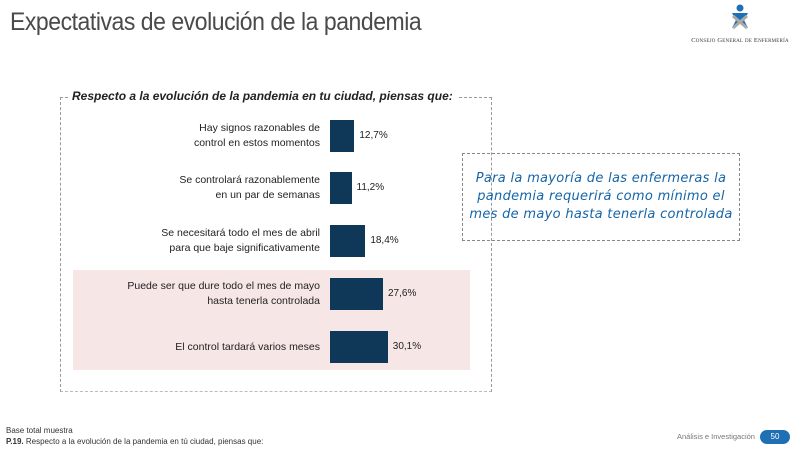 The height and width of the screenshot is (450, 800). Describe the element at coordinates (740, 17) in the screenshot. I see `nurse-logo-icon` at that location.